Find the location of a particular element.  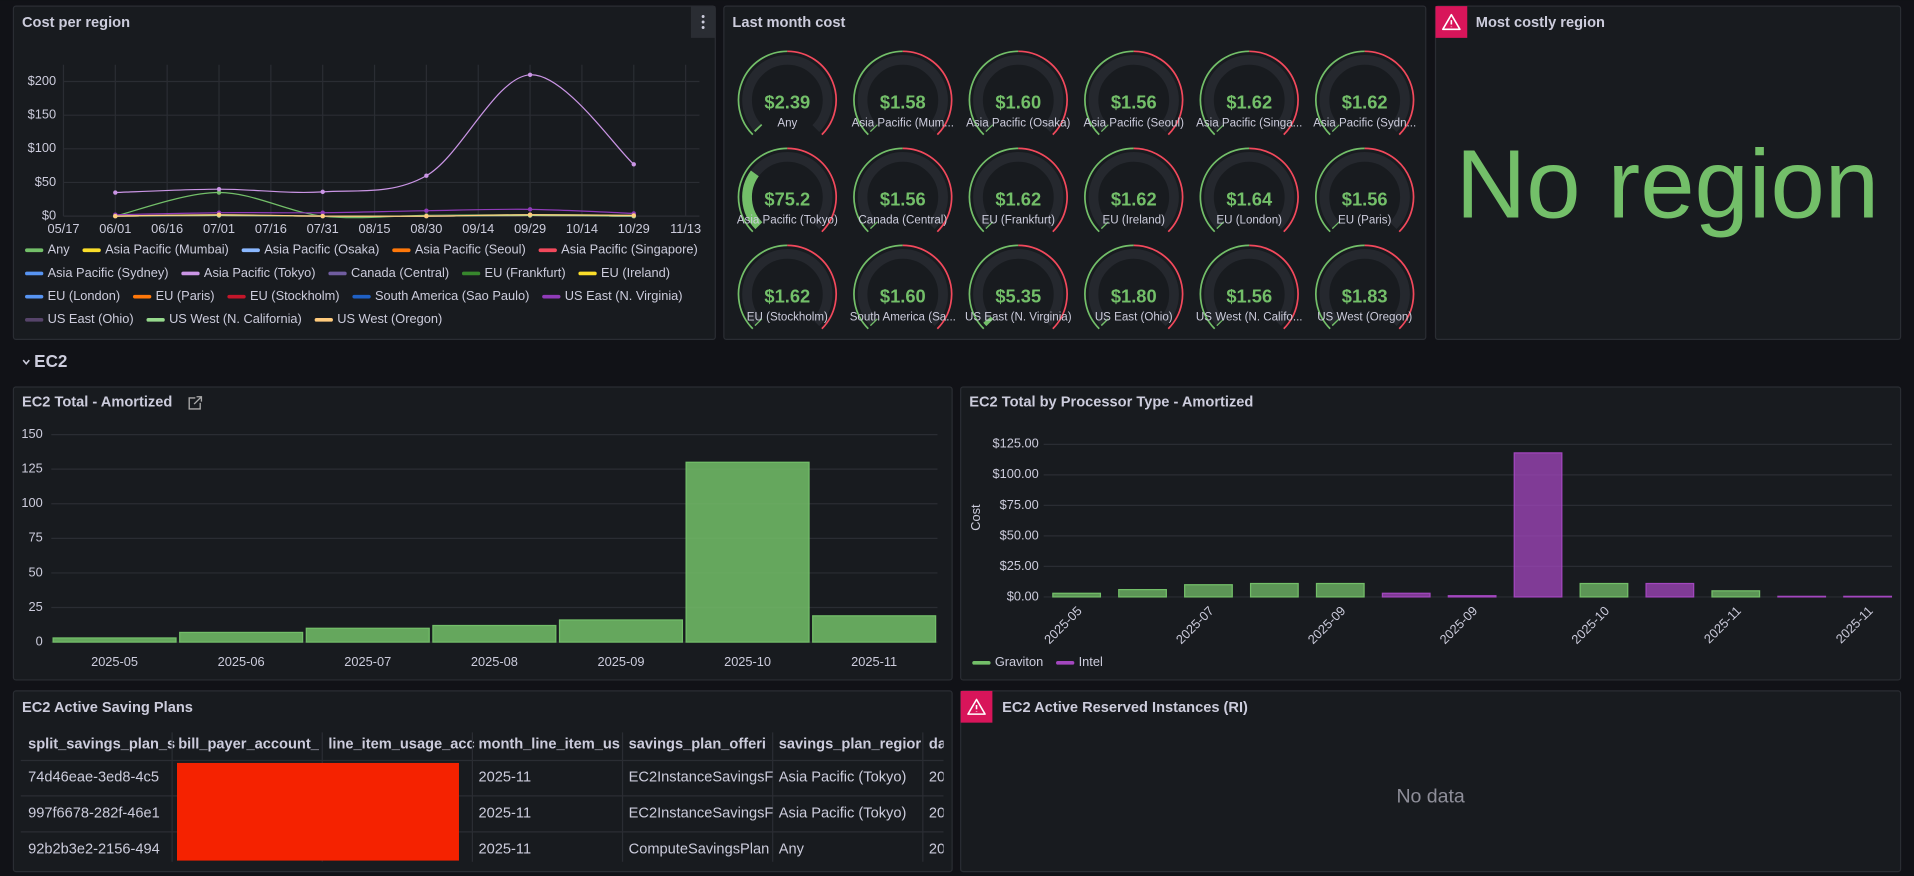

x-tick-label: 2025-11 is located at coordinates (874, 661).